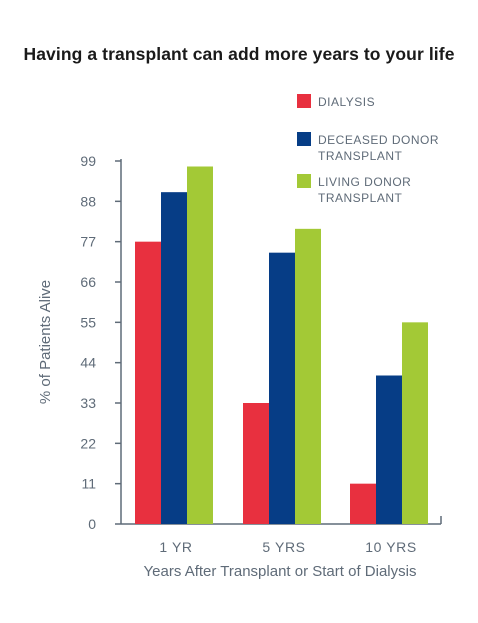 This screenshot has height=623, width=478. Describe the element at coordinates (364, 182) in the screenshot. I see `legend-label: LIVING DONOR` at that location.